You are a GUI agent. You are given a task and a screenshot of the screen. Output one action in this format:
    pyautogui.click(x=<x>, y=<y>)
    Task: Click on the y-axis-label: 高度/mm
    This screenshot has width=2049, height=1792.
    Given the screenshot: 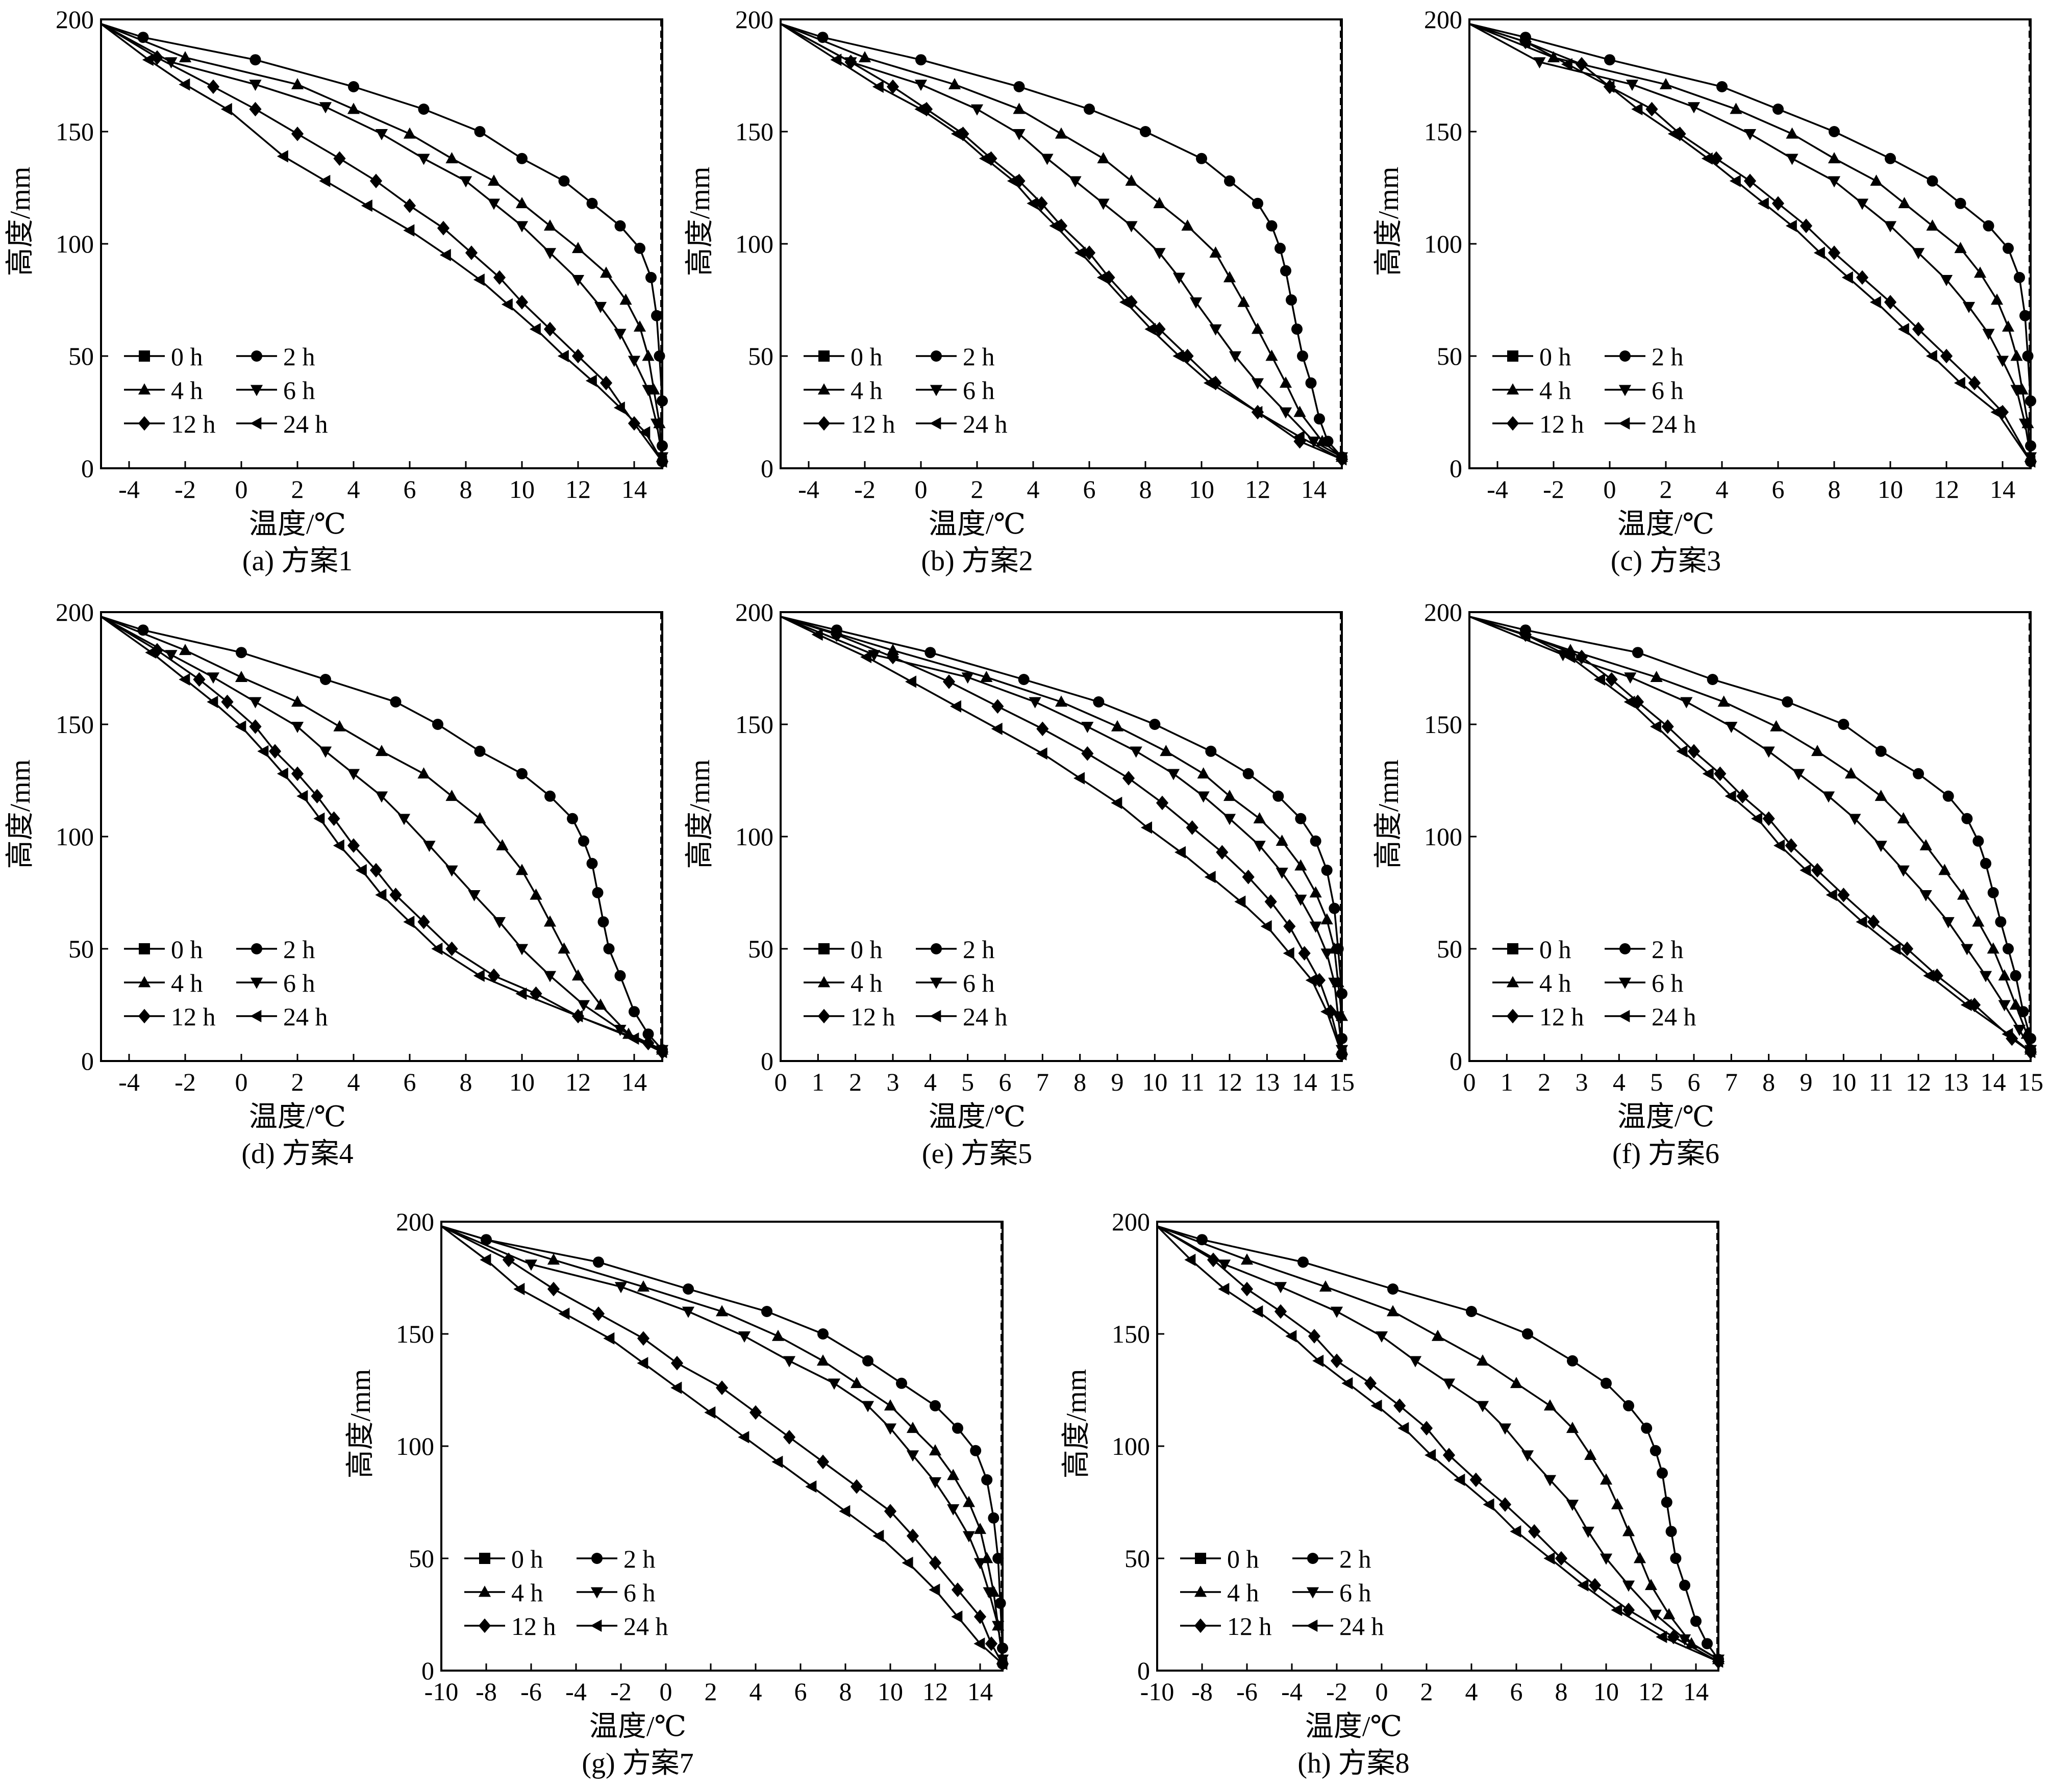 What is the action you would take?
    pyautogui.click(x=1077, y=1424)
    